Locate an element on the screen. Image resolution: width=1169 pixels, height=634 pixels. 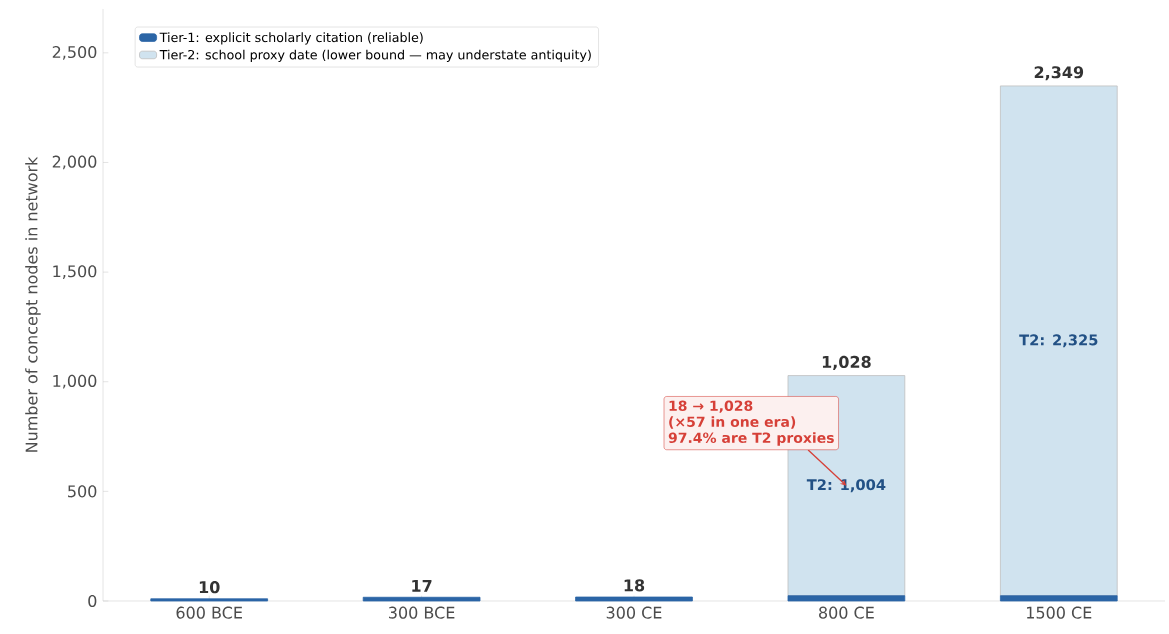
legend-label: Tier-1: explicit scholarly citation (reliable) is located at coordinates (291, 38).